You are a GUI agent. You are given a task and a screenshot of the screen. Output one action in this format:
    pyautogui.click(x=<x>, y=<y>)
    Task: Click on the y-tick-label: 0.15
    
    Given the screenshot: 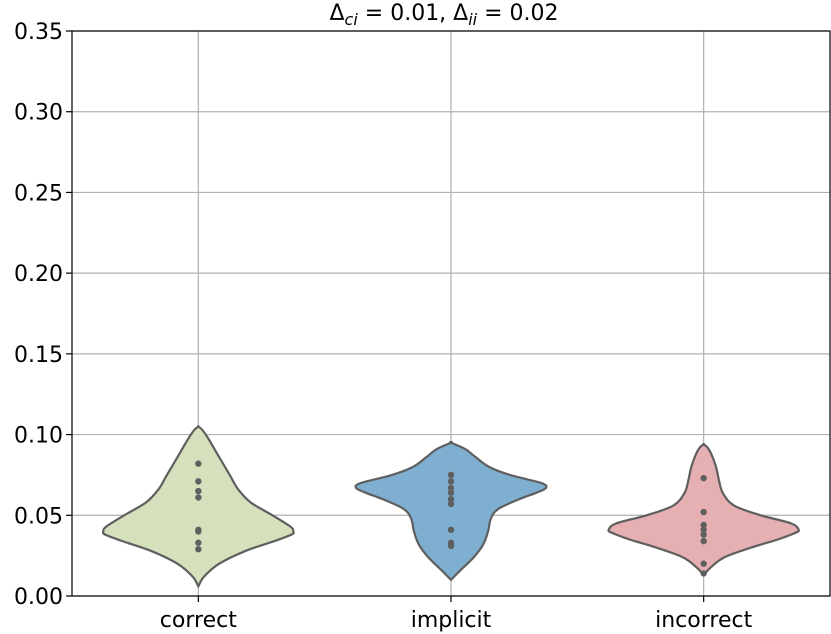 What is the action you would take?
    pyautogui.click(x=38, y=355)
    